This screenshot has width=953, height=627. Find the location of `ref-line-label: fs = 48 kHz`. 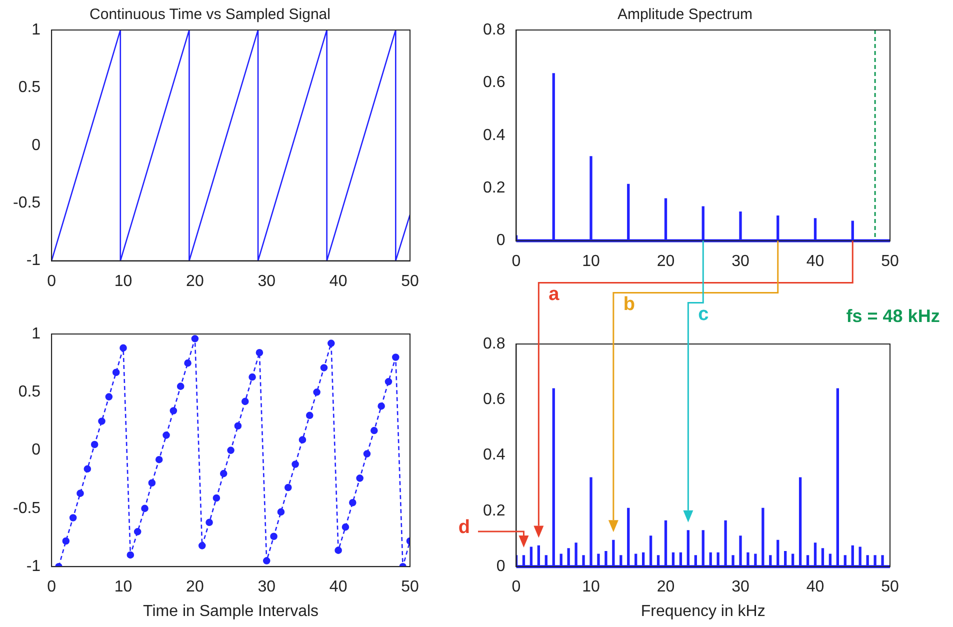

ref-line-label: fs = 48 kHz is located at coordinates (893, 316).